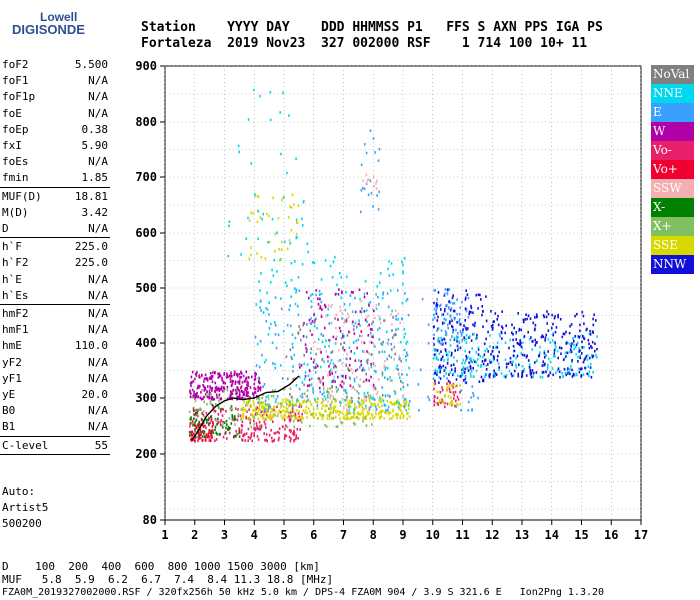  I want to click on y-tick-label: 700, so click(146, 177).